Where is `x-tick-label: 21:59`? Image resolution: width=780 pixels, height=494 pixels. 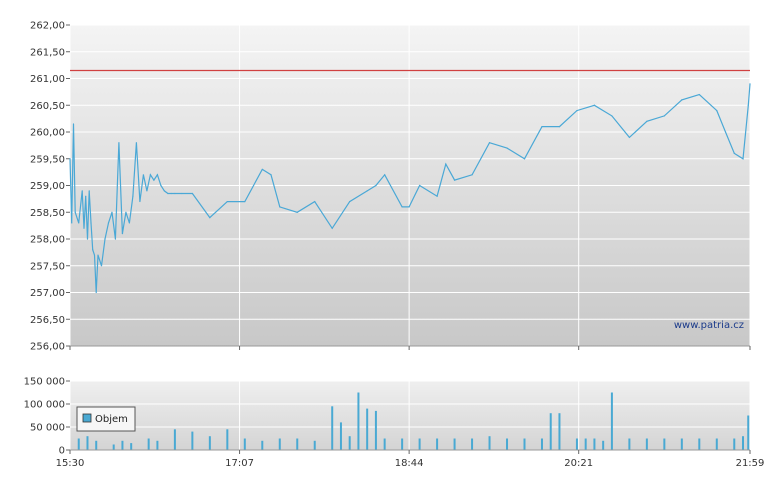
x-tick-label: 21:59 is located at coordinates (750, 463).